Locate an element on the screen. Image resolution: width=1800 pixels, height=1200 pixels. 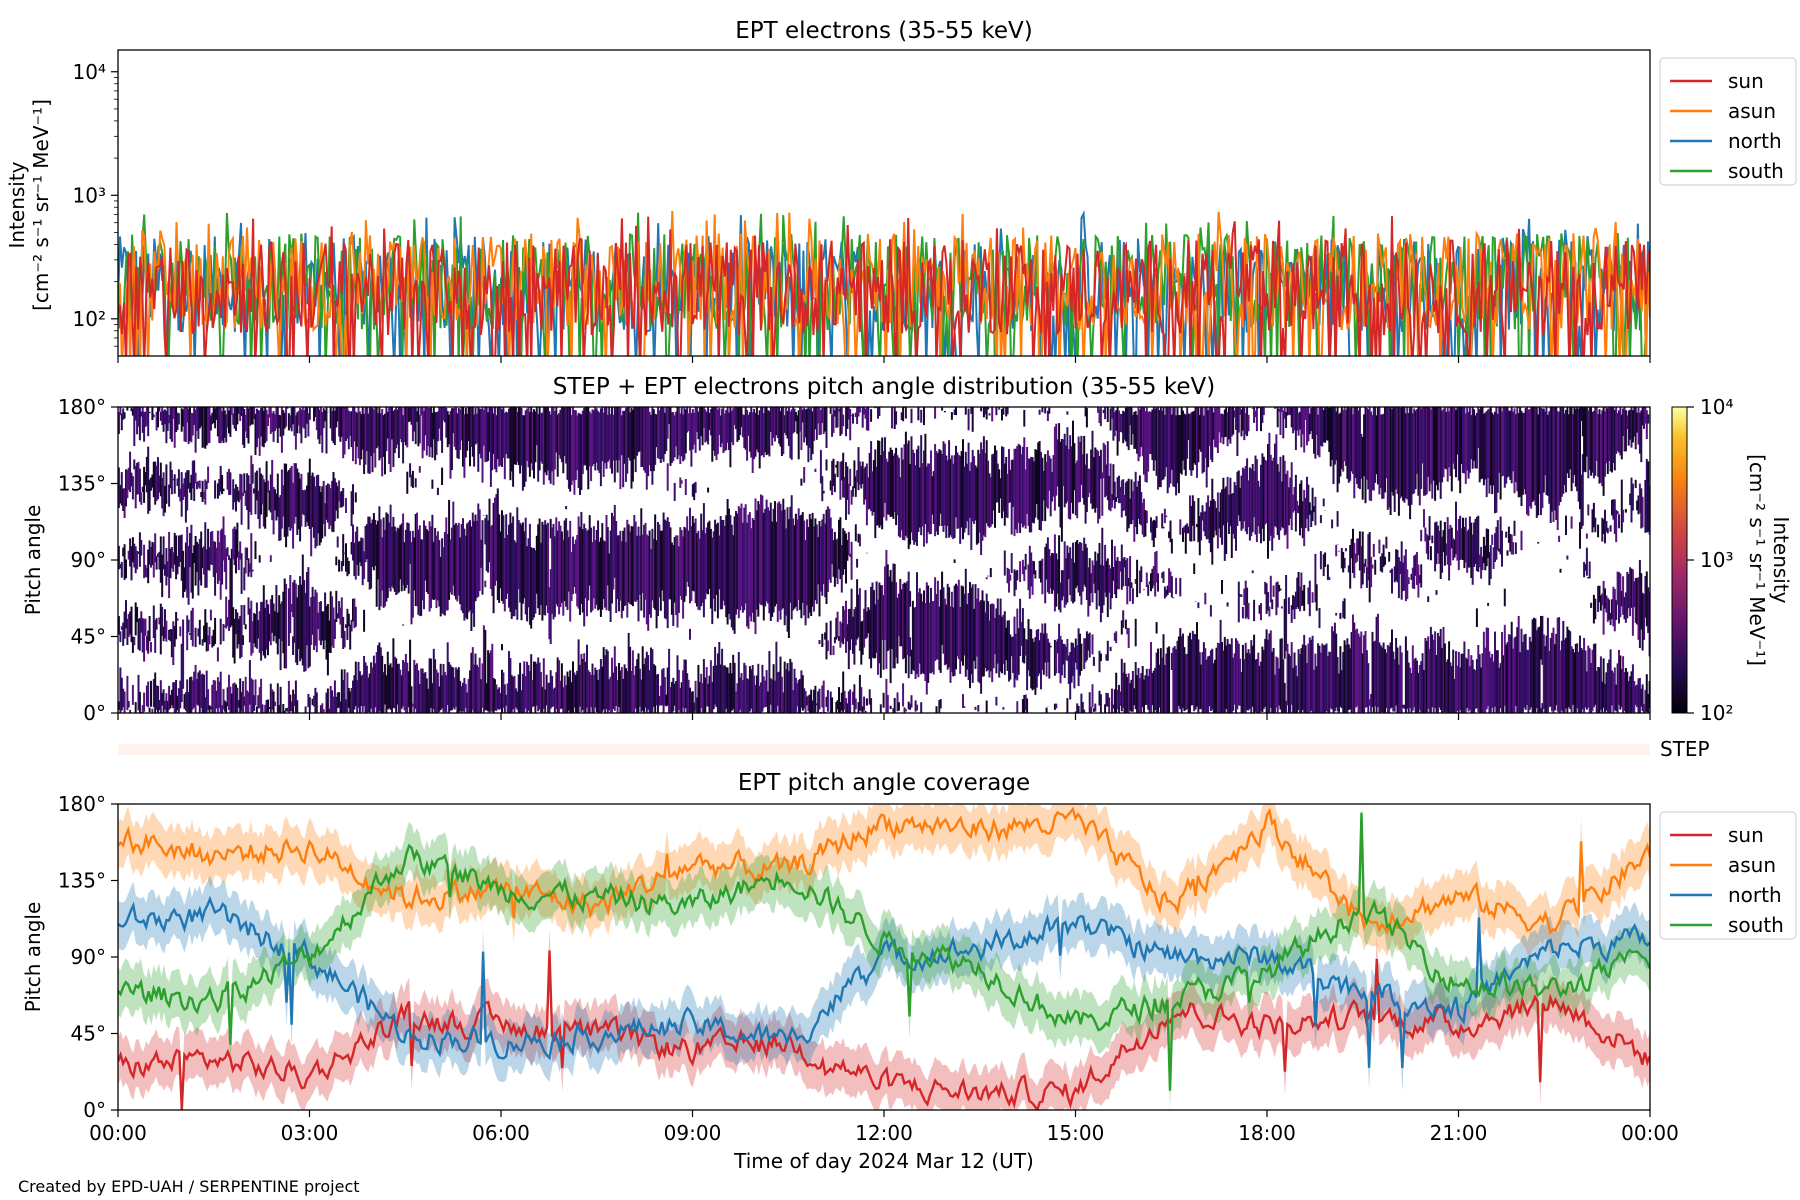
x-tick-label: 00:00 is located at coordinates (1650, 1133).